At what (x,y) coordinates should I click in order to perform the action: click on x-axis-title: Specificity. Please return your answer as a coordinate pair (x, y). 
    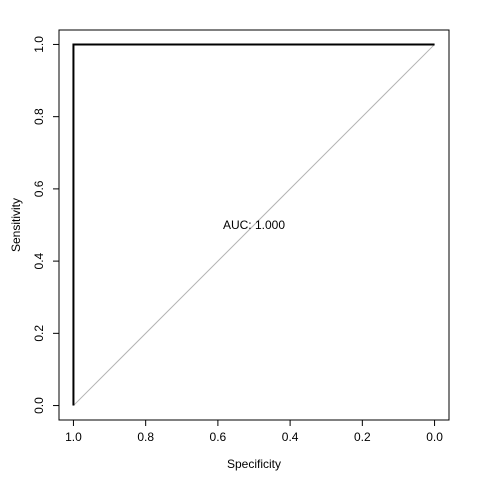
    Looking at the image, I should click on (254, 464).